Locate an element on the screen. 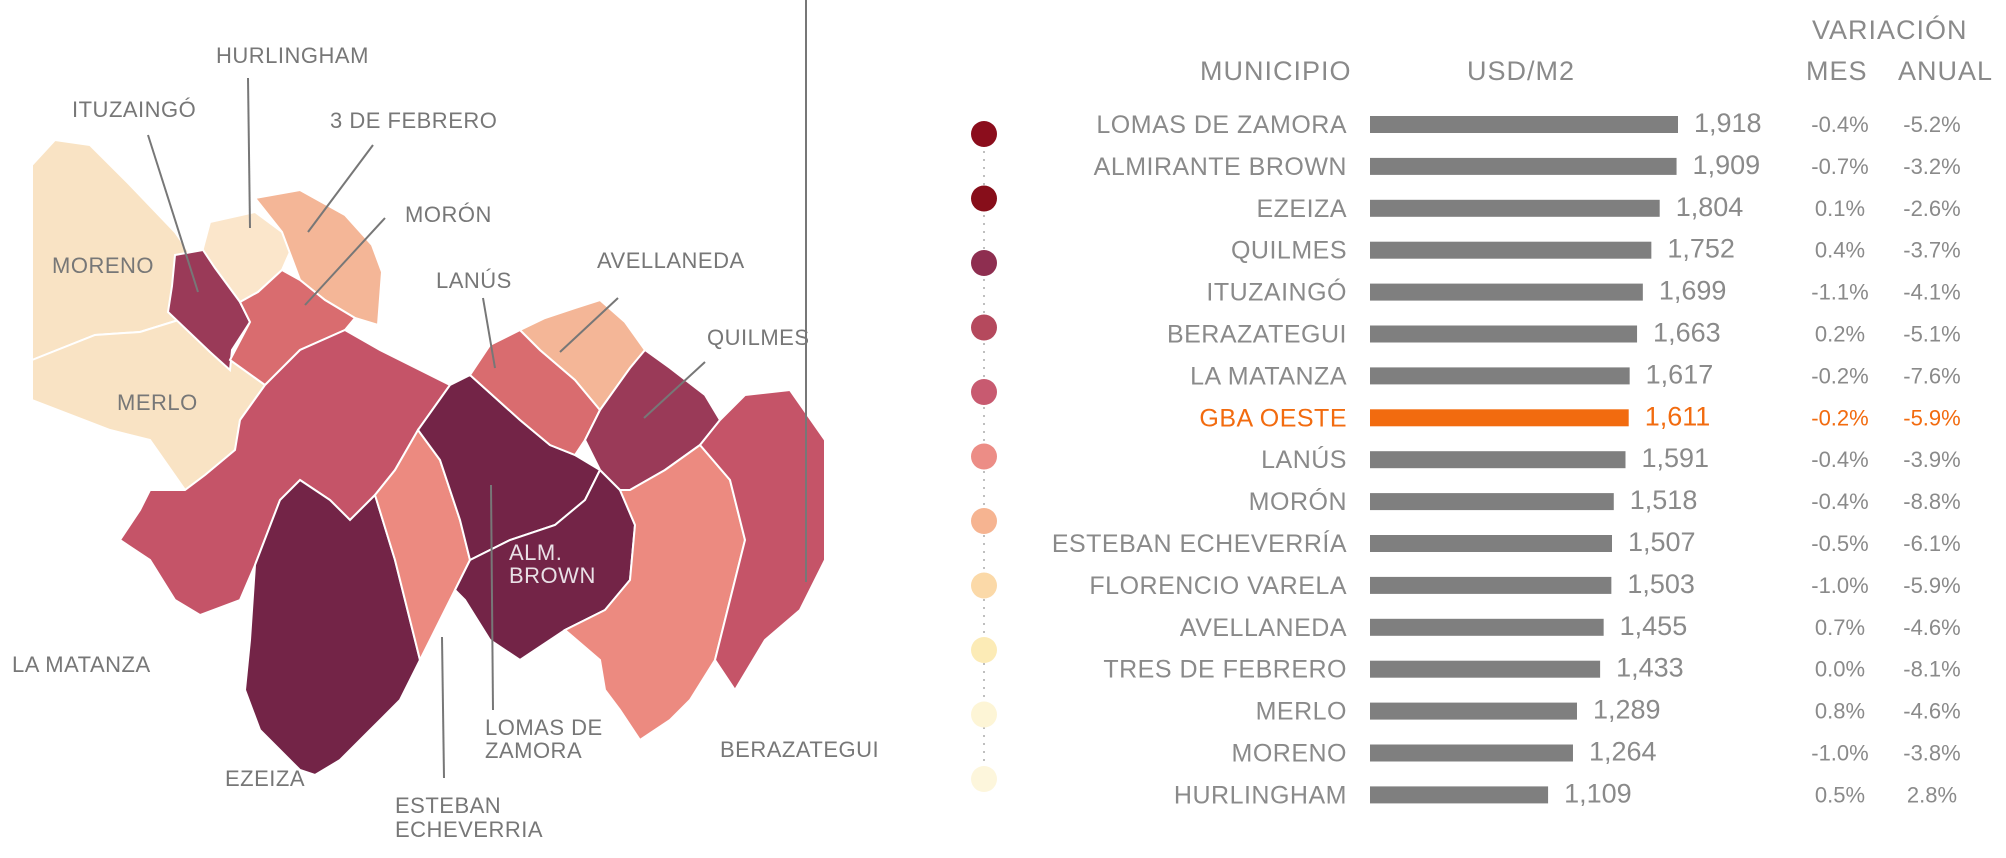  bar-value-label: 1,611 is located at coordinates (1678, 416).